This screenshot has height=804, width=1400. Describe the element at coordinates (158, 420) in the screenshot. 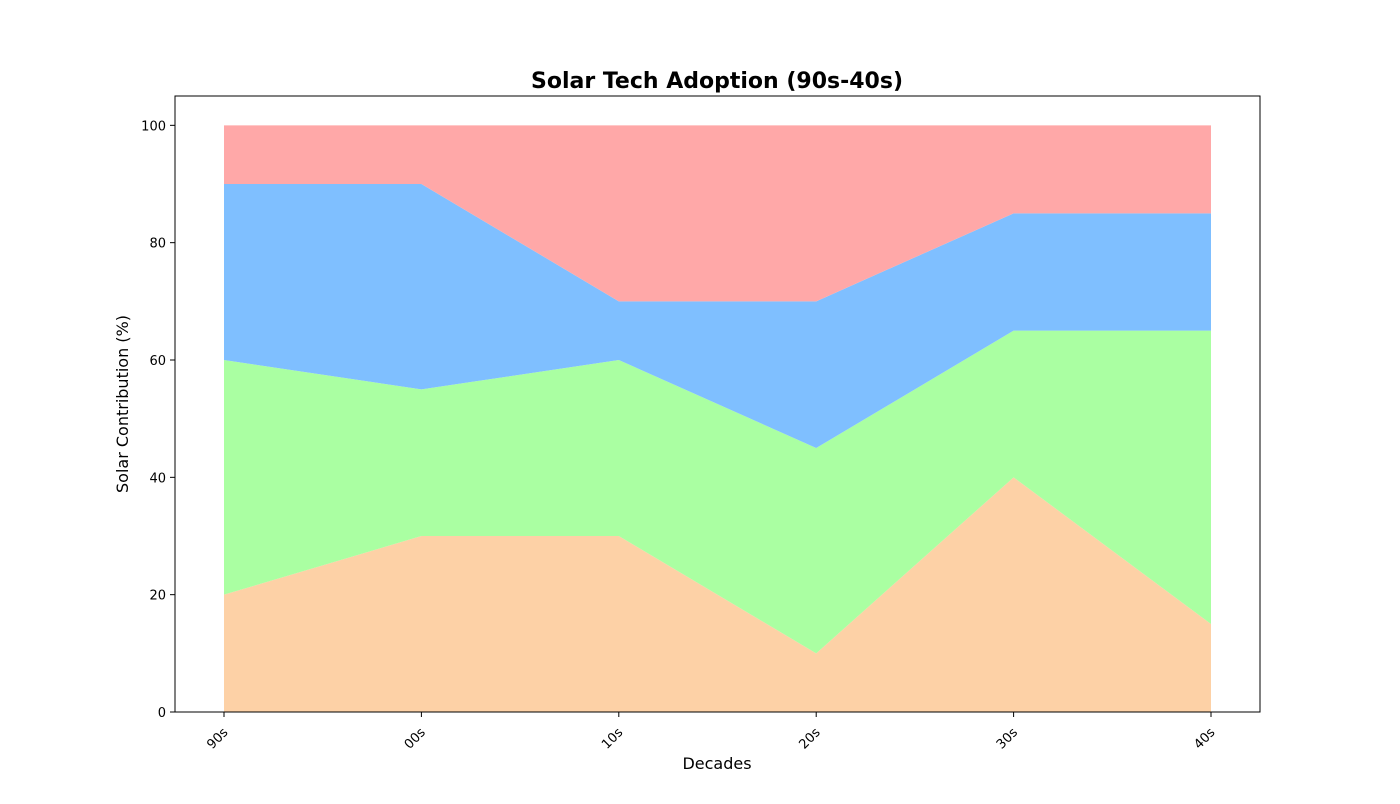

I see `y-axis: 0 20 40 60 80 100` at that location.